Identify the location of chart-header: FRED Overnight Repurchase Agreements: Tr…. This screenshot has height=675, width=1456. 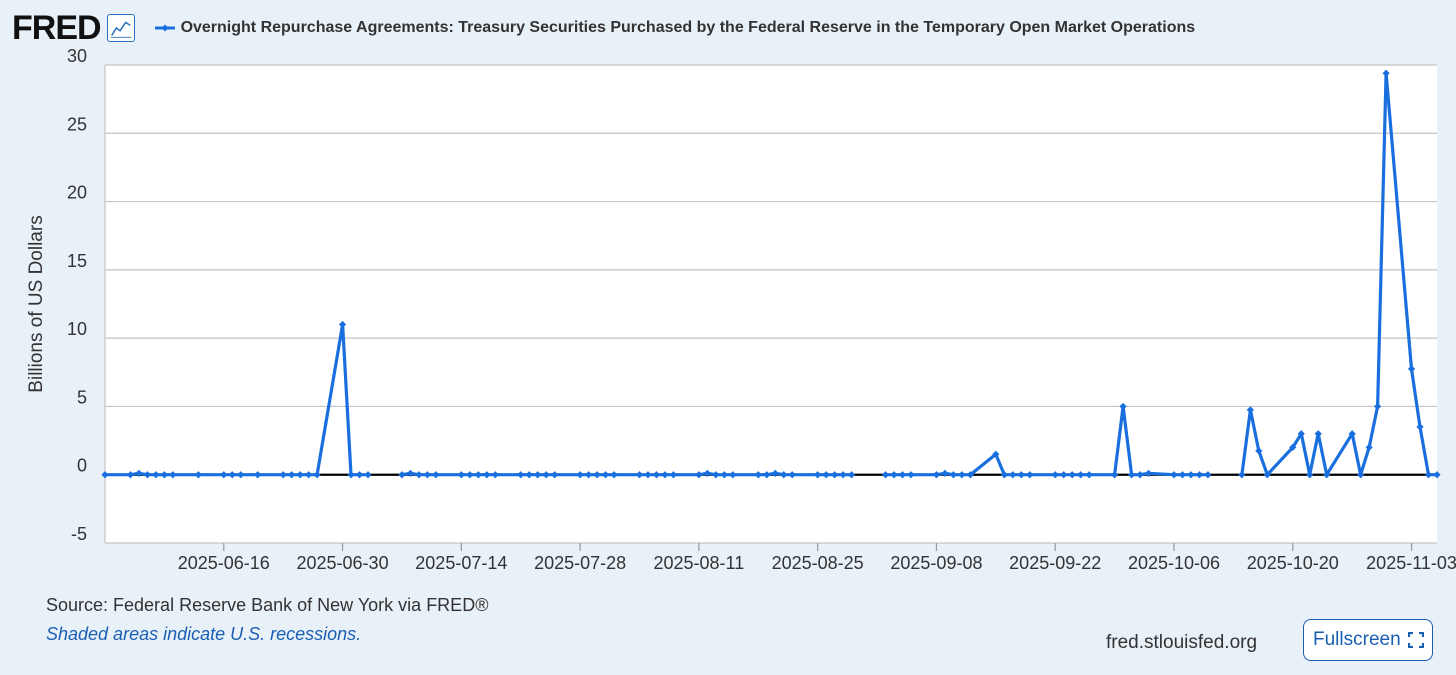
(603, 28).